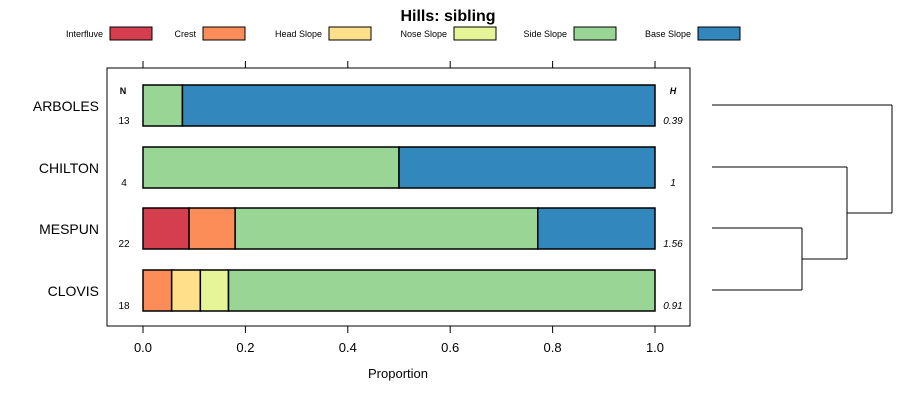 The width and height of the screenshot is (900, 400). What do you see at coordinates (350, 33) in the screenshot?
I see `legend-swatch-head-slope` at bounding box center [350, 33].